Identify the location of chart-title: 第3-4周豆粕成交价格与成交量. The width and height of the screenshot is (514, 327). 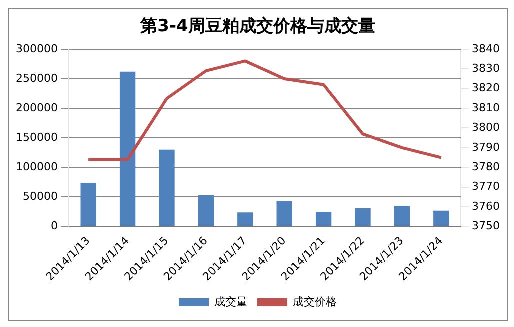
(258, 26).